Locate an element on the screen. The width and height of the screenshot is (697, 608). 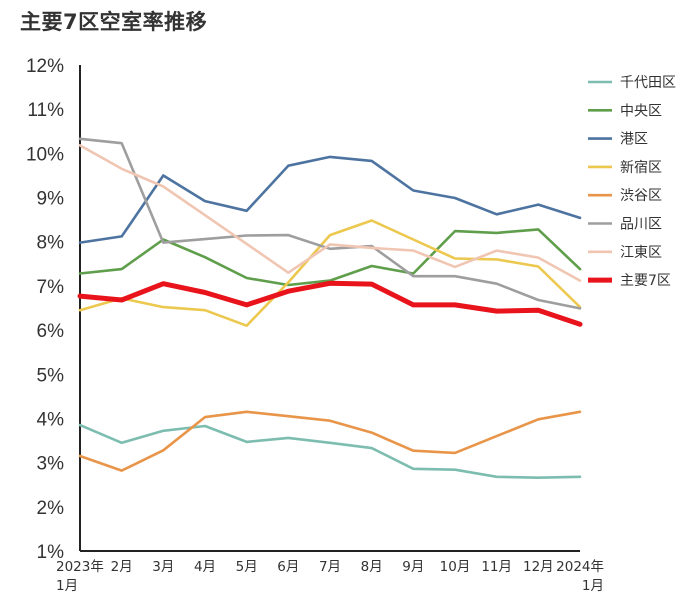
legend-label: 千代田区 is located at coordinates (648, 83).